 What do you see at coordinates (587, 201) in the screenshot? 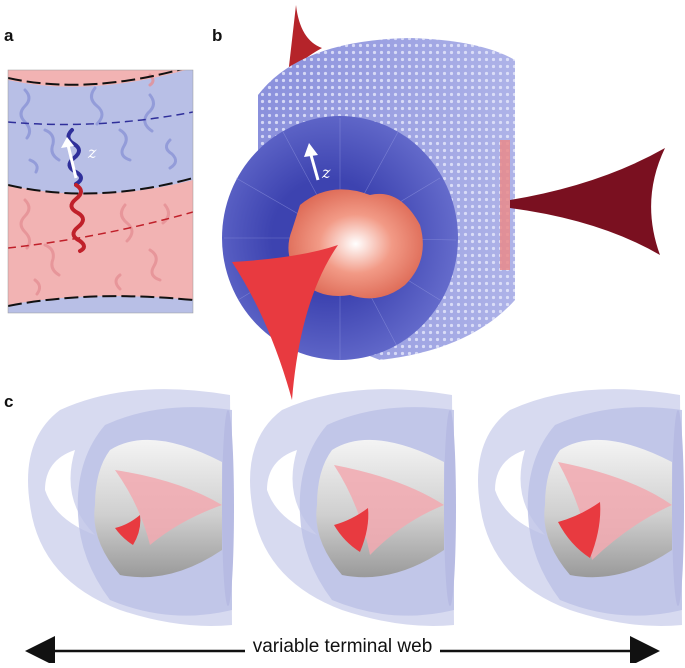
I see `web-fin-right` at bounding box center [587, 201].